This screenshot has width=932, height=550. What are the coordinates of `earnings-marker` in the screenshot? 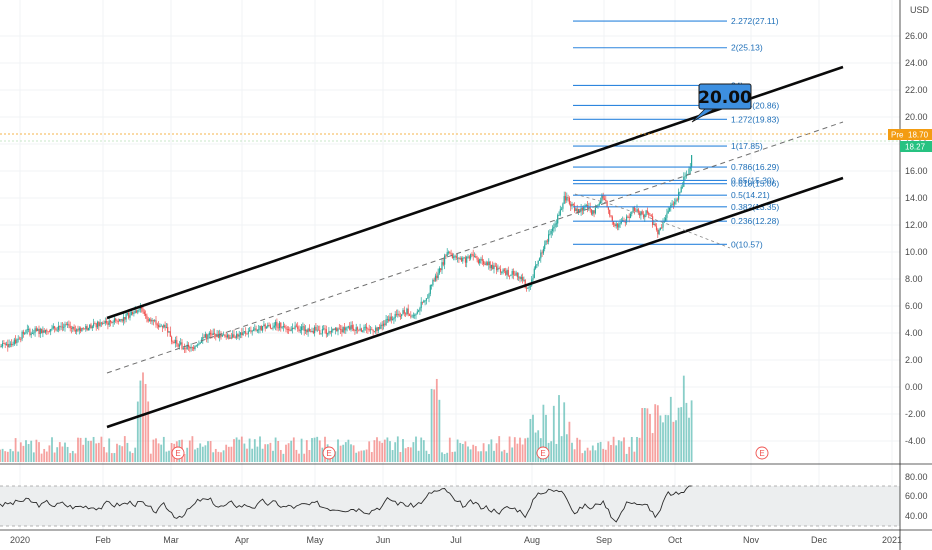 It's located at (543, 453).